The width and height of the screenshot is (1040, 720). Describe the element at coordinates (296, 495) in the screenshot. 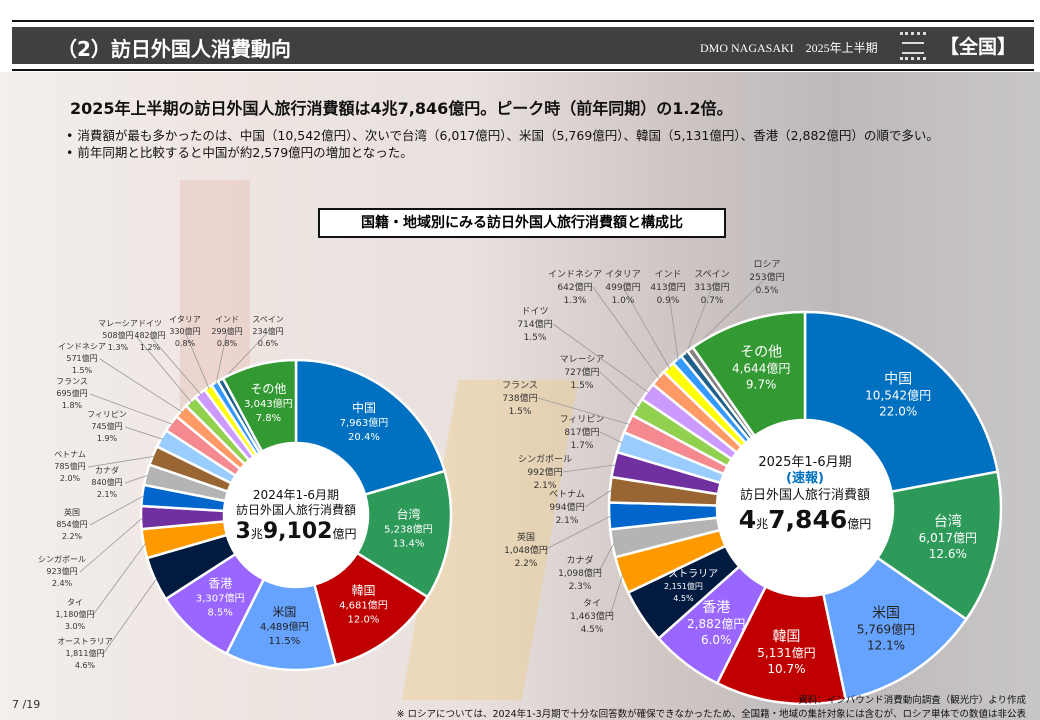

I see `center-period: 2024年1-6月期` at that location.